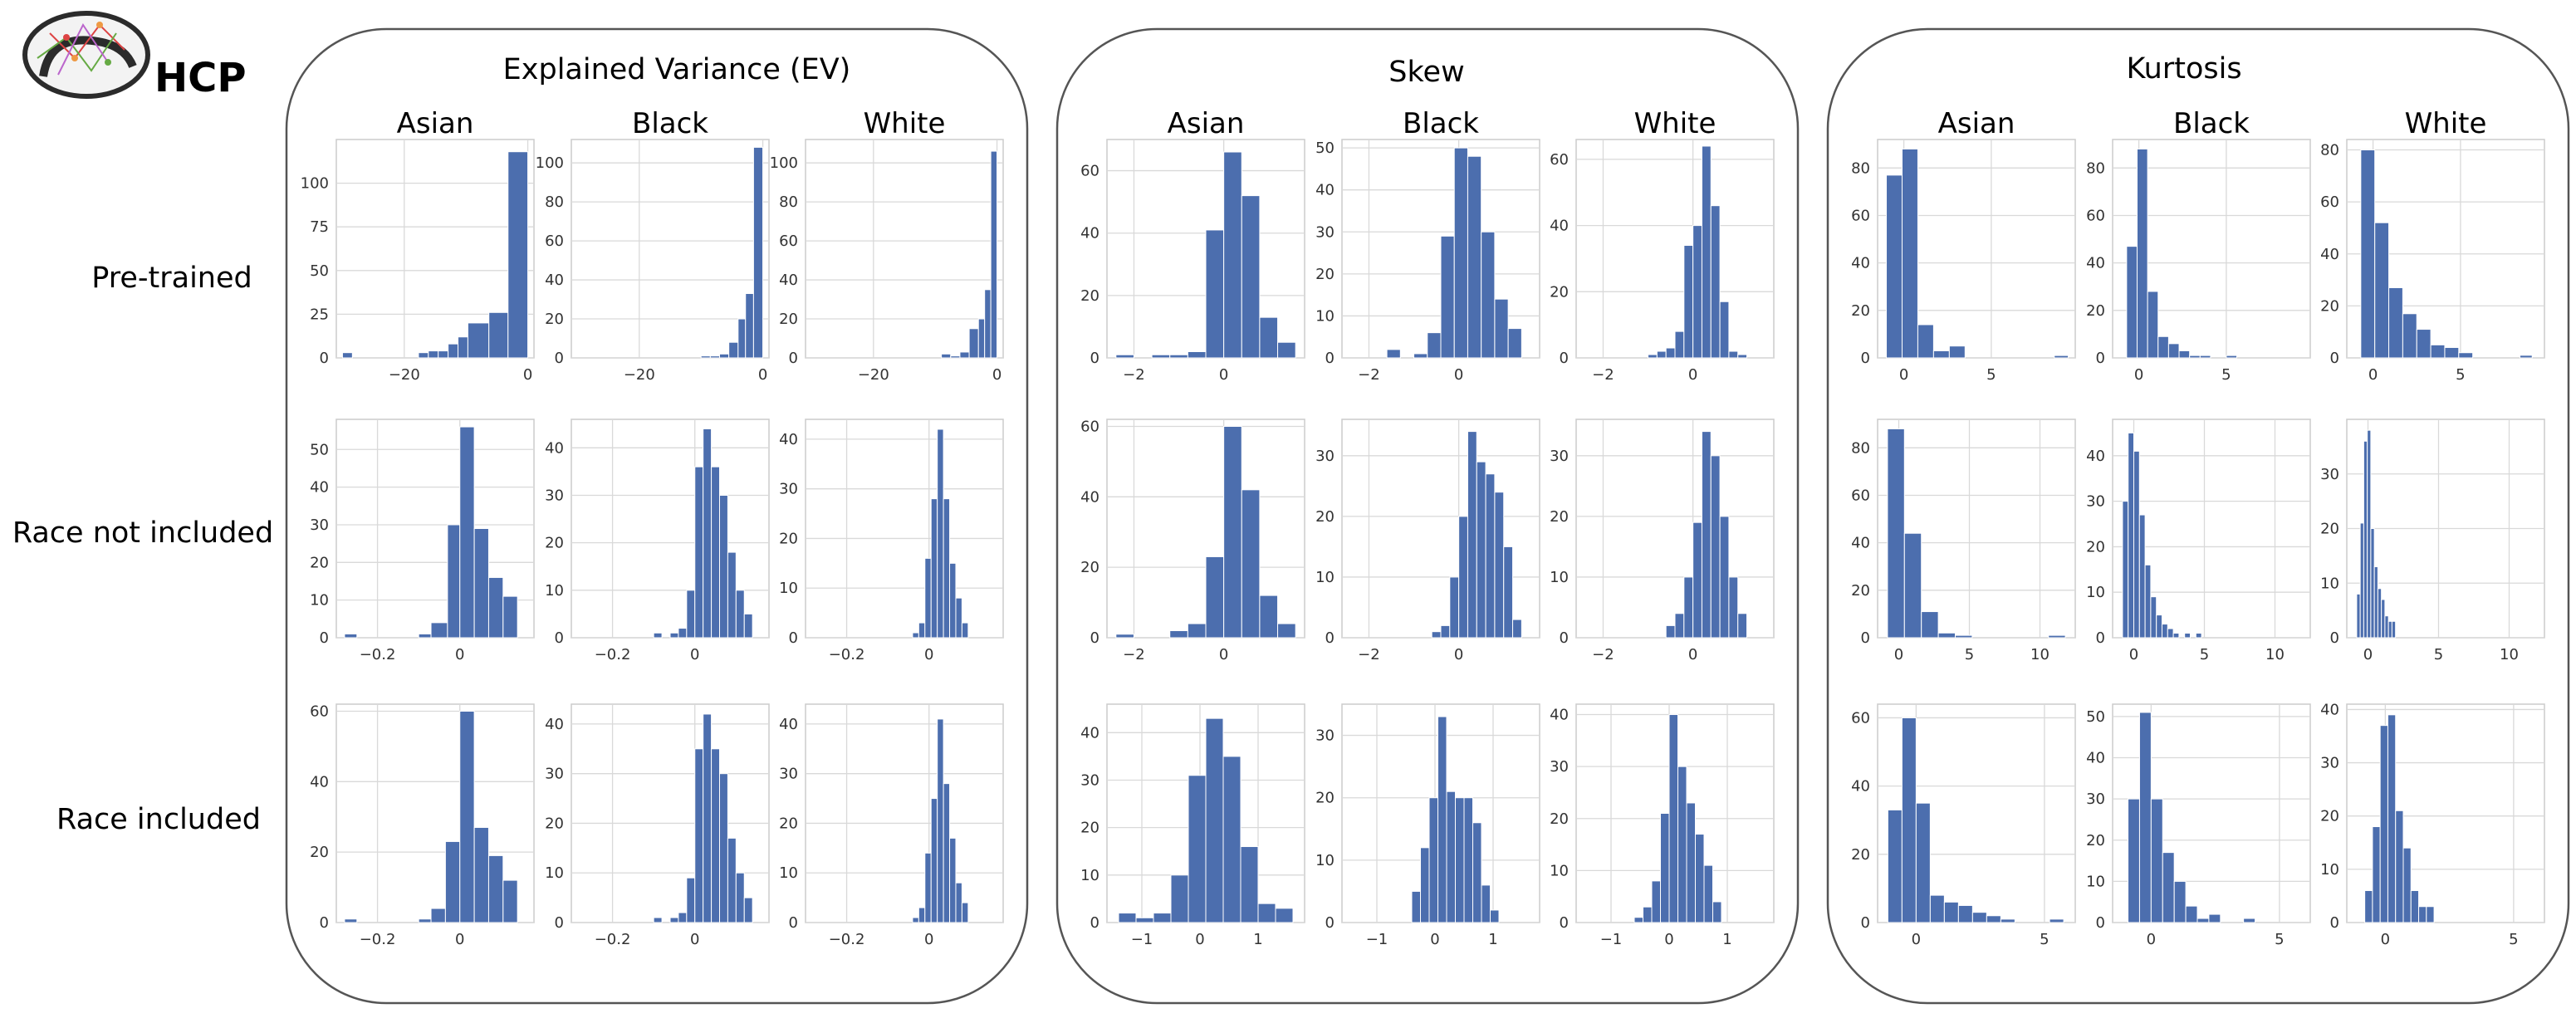 Image resolution: width=2576 pixels, height=1028 pixels. I want to click on histogram-panel: 0 20 40 60 80 100 −20 0, so click(653, 261).